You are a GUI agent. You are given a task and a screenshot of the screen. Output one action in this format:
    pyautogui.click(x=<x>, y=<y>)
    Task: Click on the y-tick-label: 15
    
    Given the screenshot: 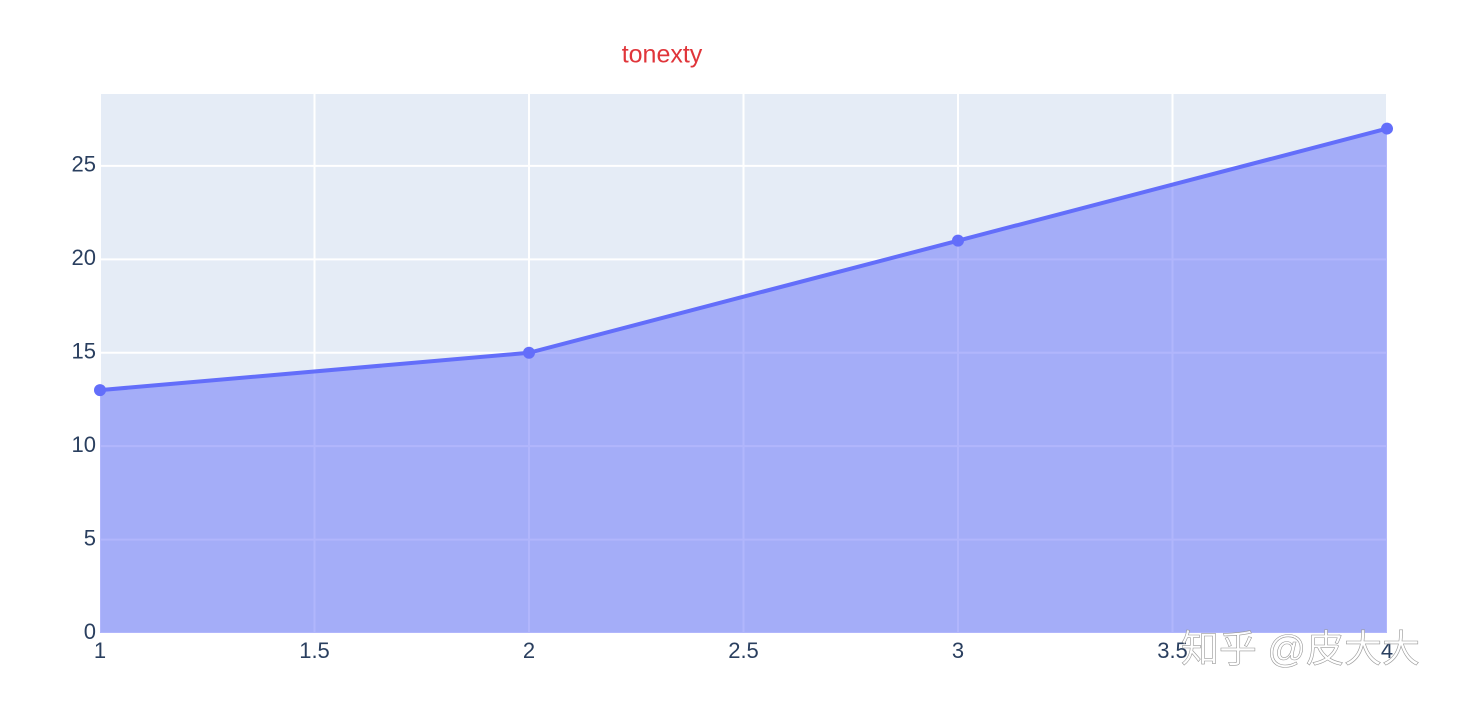 What is the action you would take?
    pyautogui.click(x=84, y=351)
    